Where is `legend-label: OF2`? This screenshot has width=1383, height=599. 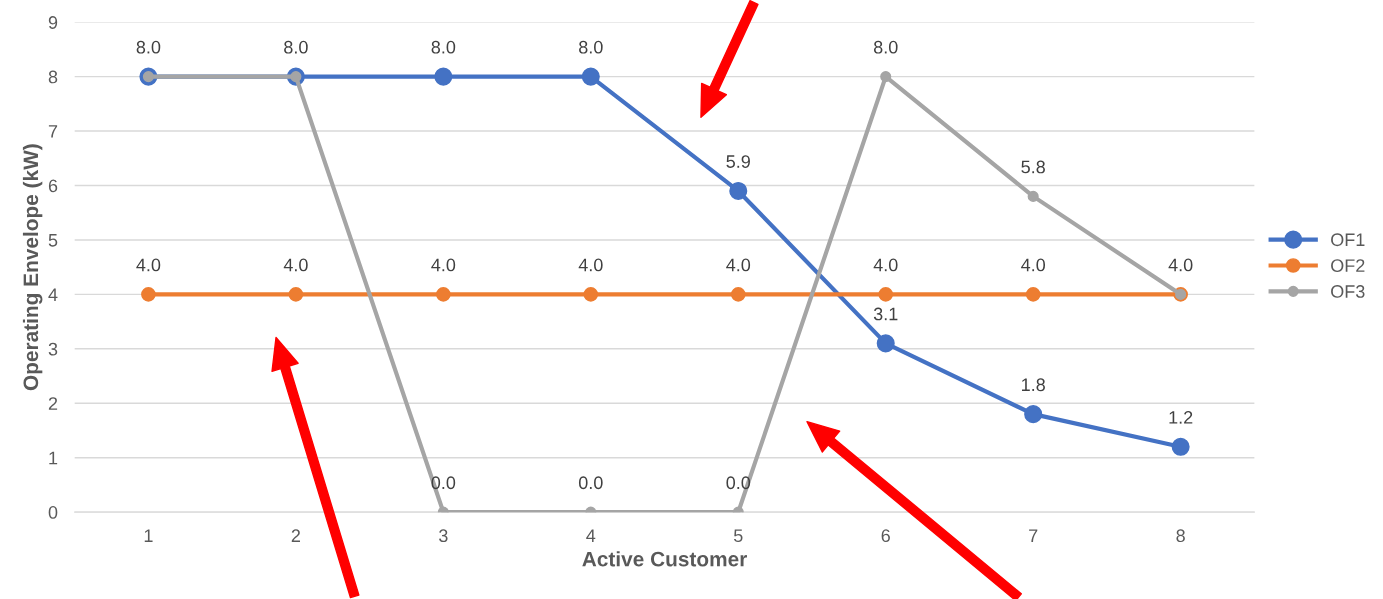
legend-label: OF2 is located at coordinates (1348, 265).